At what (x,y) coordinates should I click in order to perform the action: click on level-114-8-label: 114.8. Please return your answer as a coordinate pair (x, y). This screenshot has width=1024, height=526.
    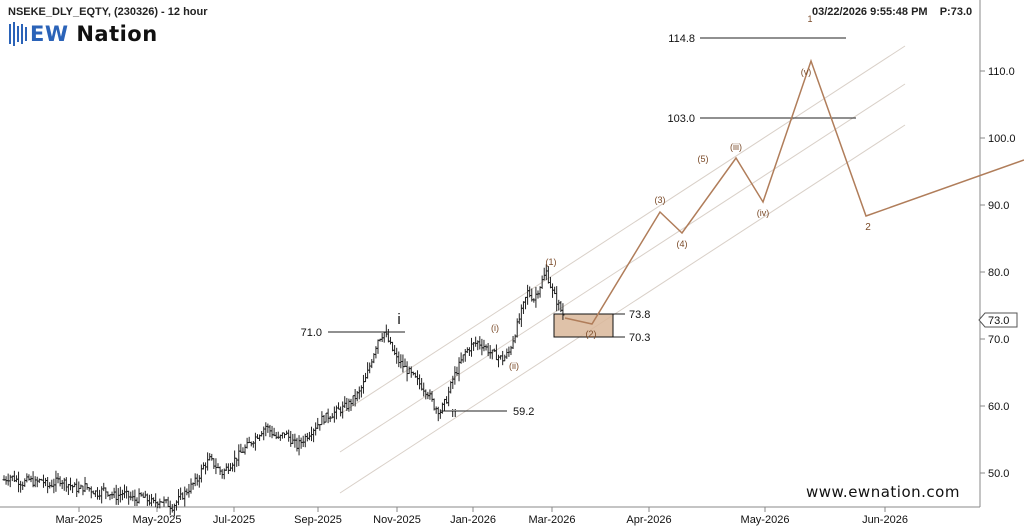
    Looking at the image, I should click on (681, 39).